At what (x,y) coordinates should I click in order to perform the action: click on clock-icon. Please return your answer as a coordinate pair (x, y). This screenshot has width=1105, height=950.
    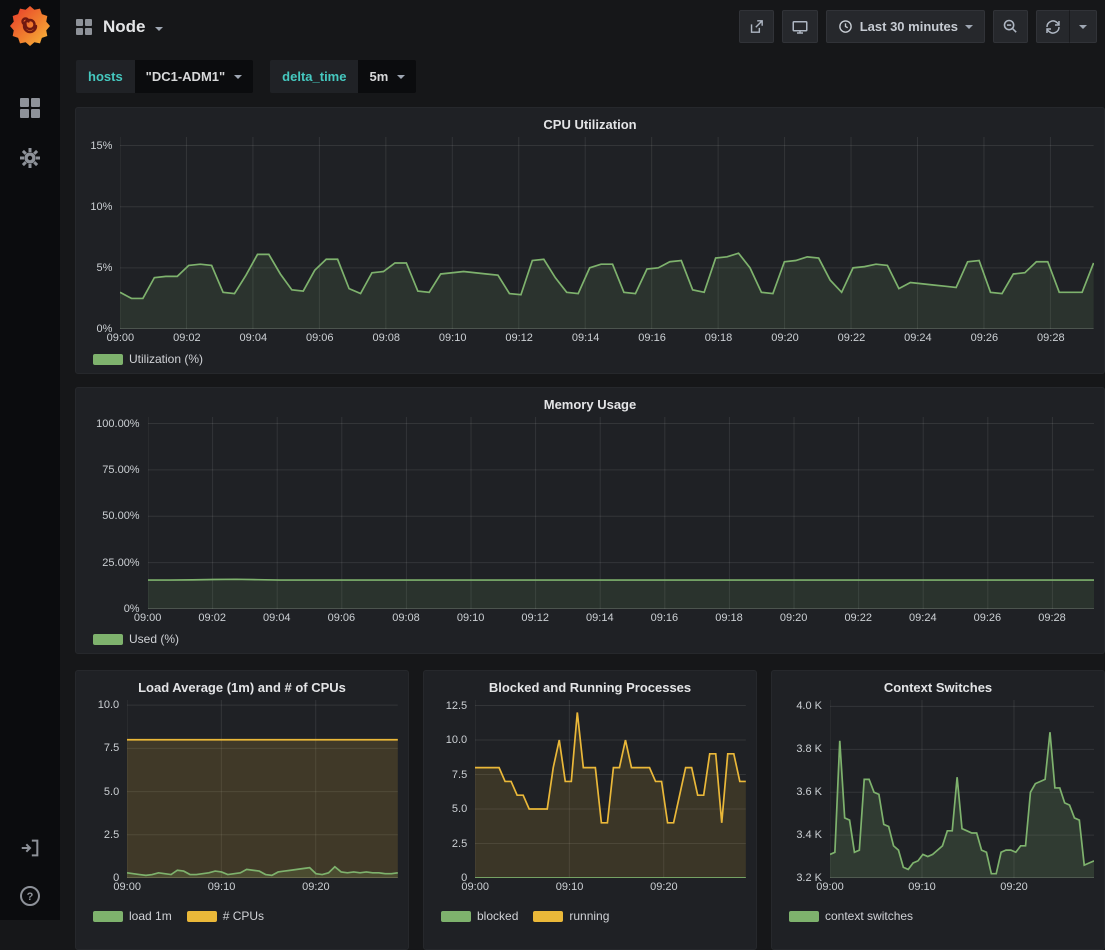
    Looking at the image, I should click on (845, 26).